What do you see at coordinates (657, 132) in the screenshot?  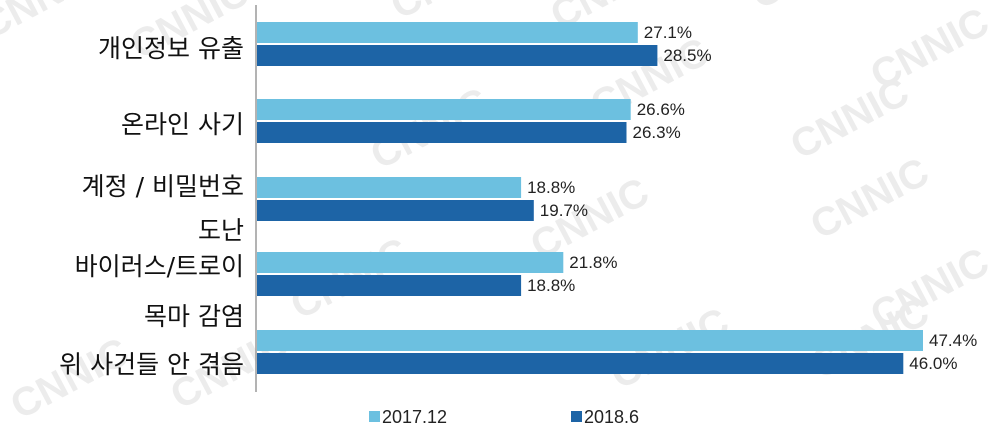 I see `data-label: 26.3%` at bounding box center [657, 132].